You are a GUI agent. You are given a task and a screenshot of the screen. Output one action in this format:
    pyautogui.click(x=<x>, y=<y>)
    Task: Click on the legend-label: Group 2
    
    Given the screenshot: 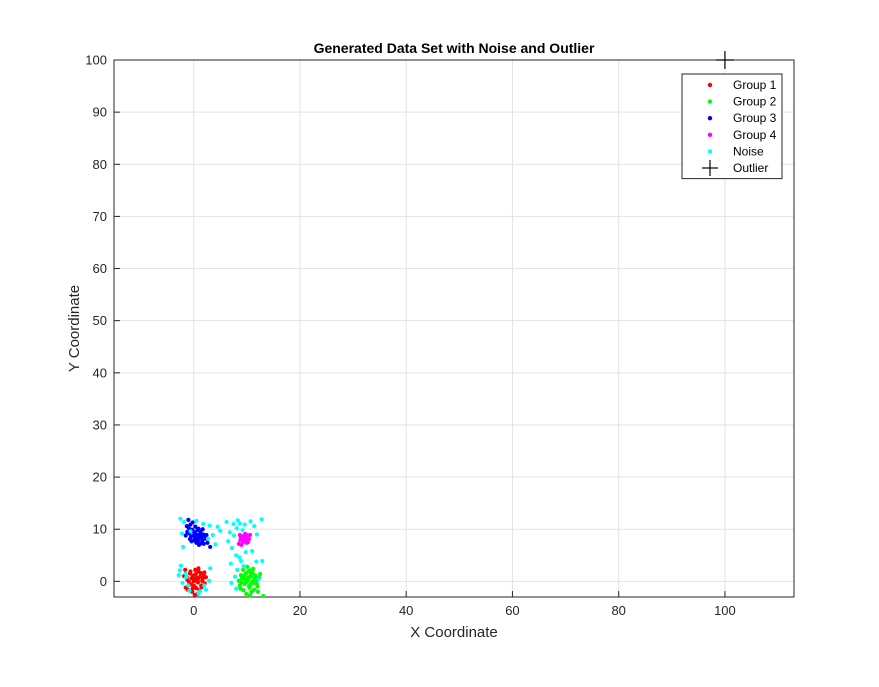 What is the action you would take?
    pyautogui.click(x=755, y=102)
    